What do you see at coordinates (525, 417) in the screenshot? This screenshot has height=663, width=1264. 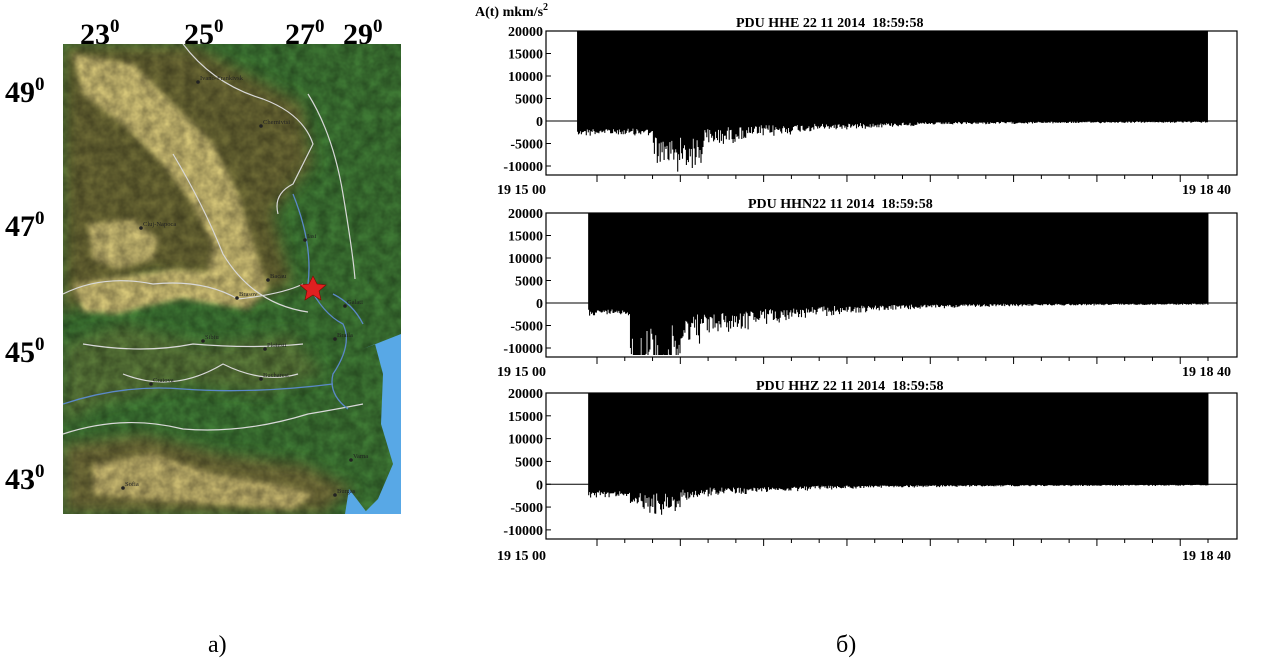 I see `y-tick-label-2-1: 15000` at bounding box center [525, 417].